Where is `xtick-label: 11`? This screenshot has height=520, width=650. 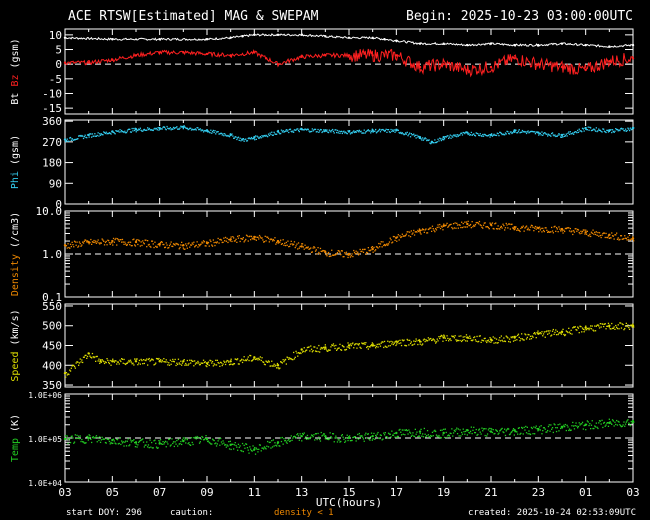 xtick-label: 11 is located at coordinates (254, 492).